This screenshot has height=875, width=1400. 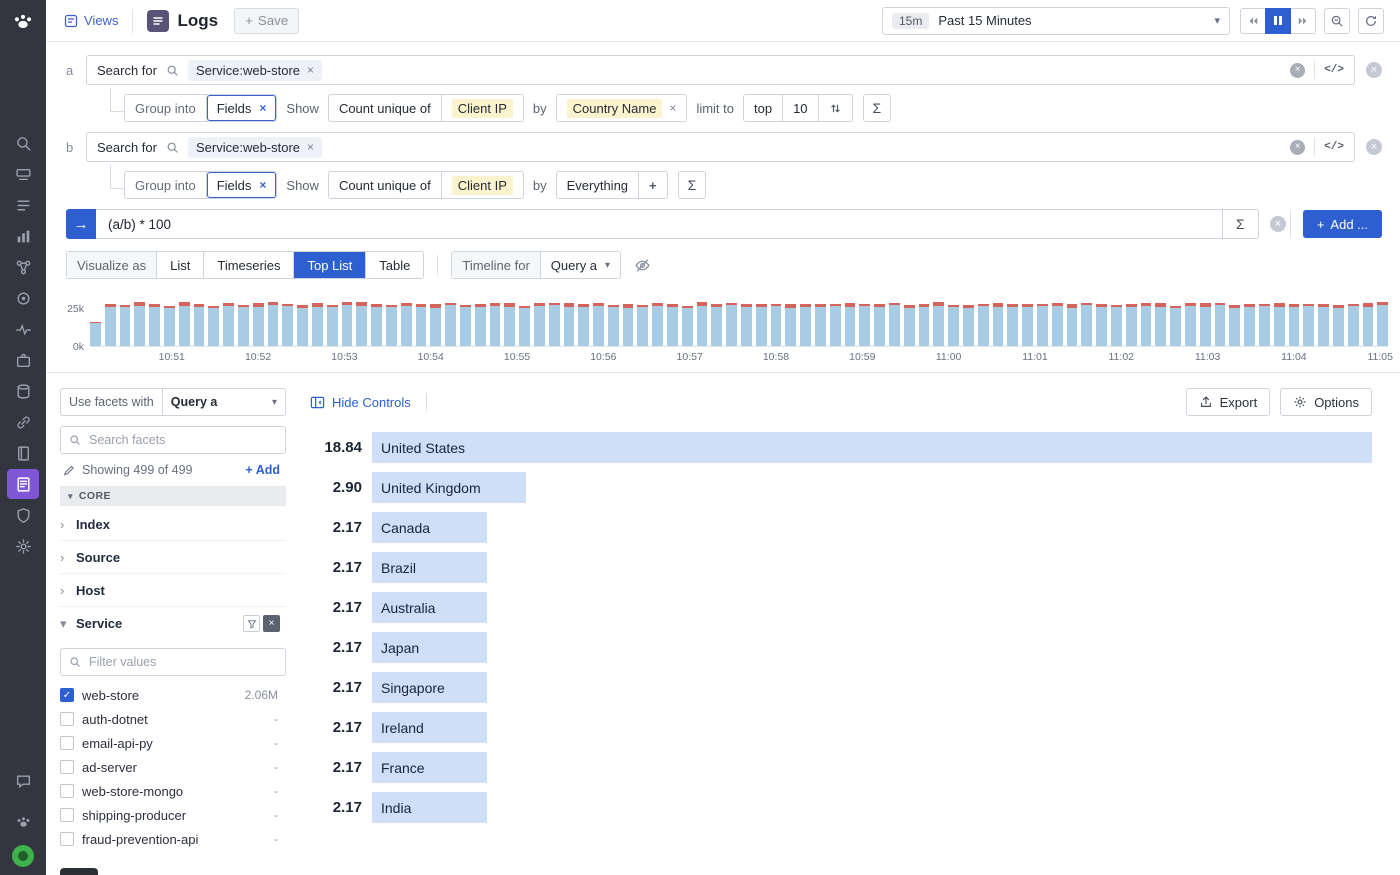 I want to click on filter-values-input, so click(x=182, y=662).